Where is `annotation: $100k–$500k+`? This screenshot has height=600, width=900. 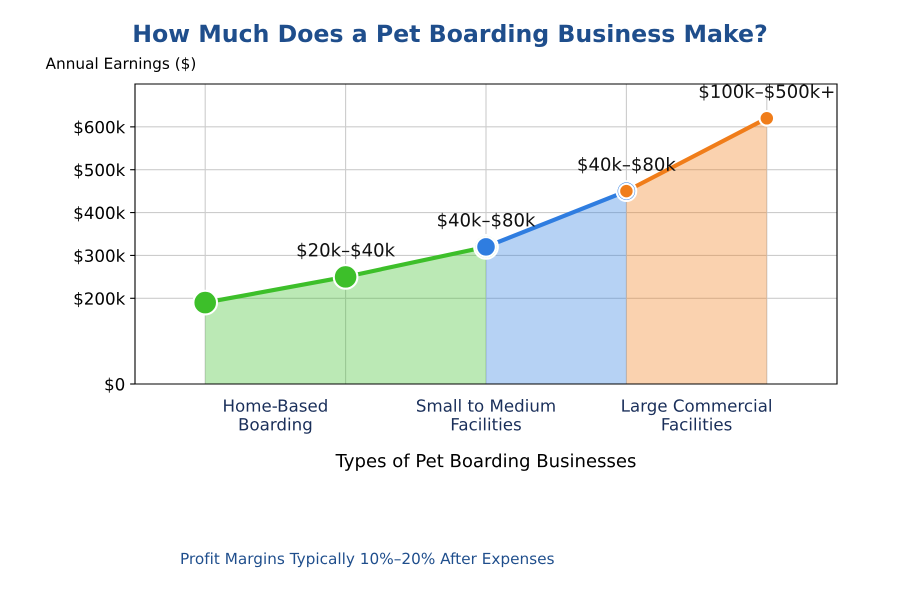
annotation: $100k–$500k+ is located at coordinates (767, 92).